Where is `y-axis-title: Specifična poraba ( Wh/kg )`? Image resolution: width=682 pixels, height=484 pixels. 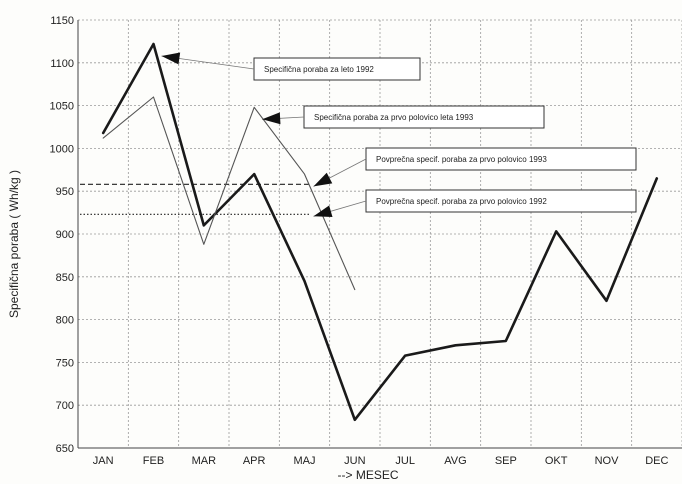
y-axis-title: Specifična poraba ( Wh/kg ) is located at coordinates (14, 244).